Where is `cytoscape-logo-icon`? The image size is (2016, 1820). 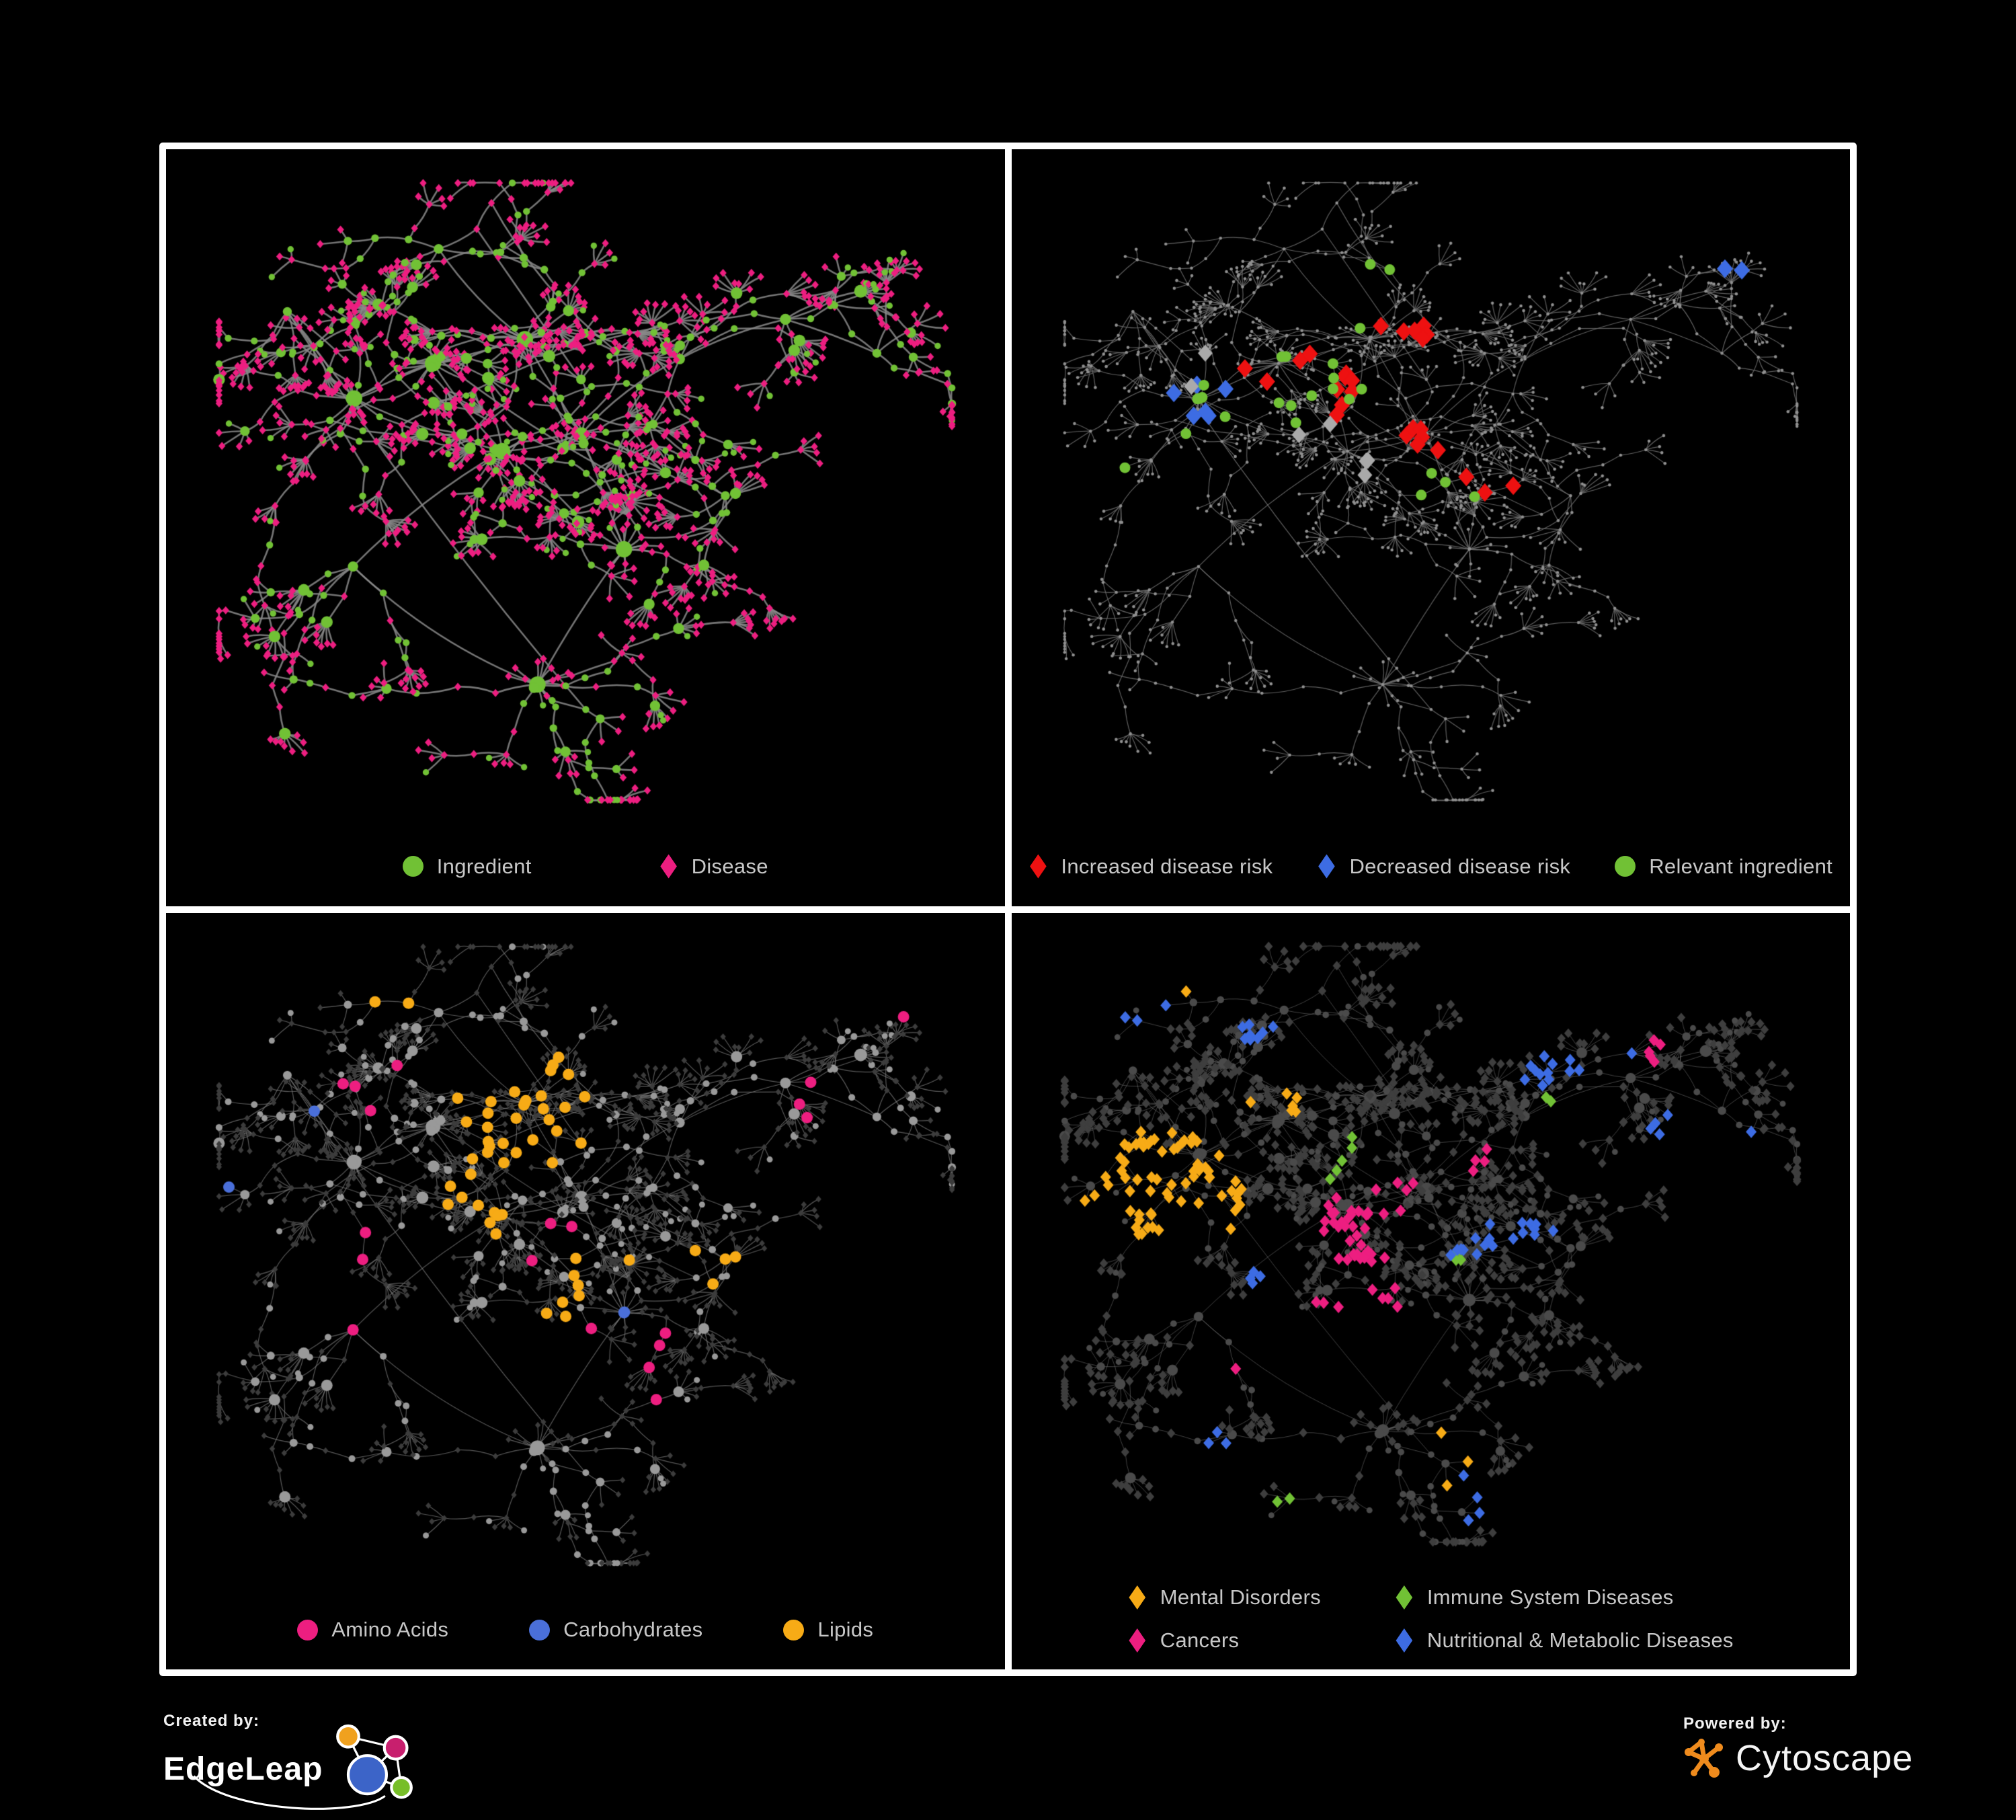 cytoscape-logo-icon is located at coordinates (1704, 1758).